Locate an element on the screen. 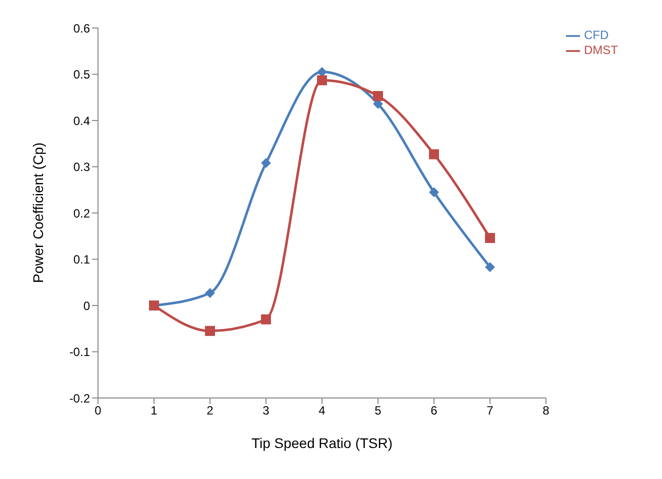  x-tick-label: 2 is located at coordinates (210, 411).